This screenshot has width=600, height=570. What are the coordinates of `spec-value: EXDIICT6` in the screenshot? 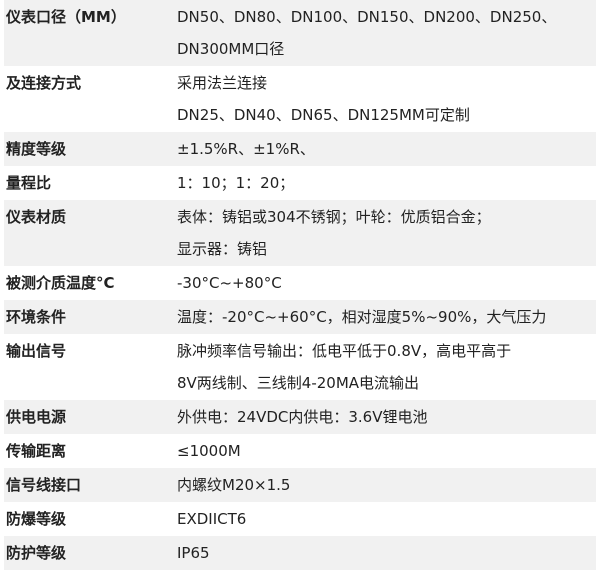 It's located at (212, 519).